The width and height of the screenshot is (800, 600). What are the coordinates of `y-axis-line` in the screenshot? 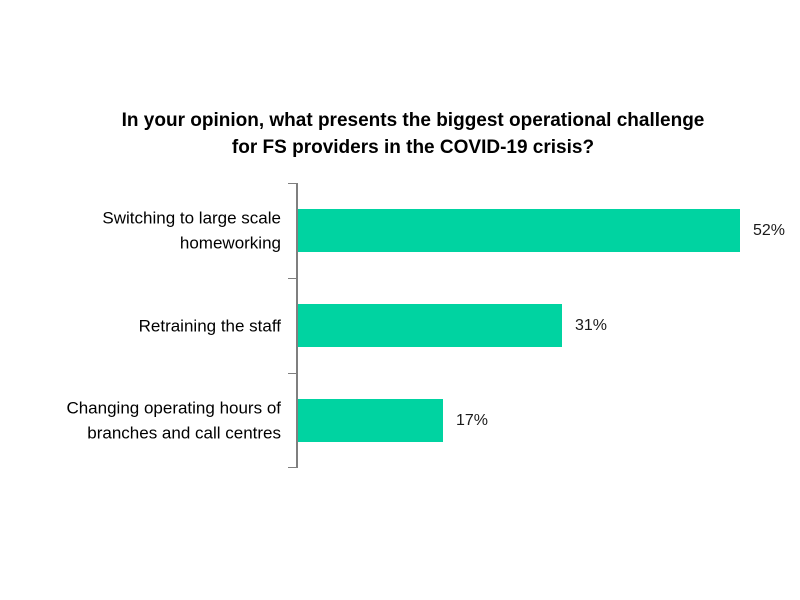 It's located at (297, 325).